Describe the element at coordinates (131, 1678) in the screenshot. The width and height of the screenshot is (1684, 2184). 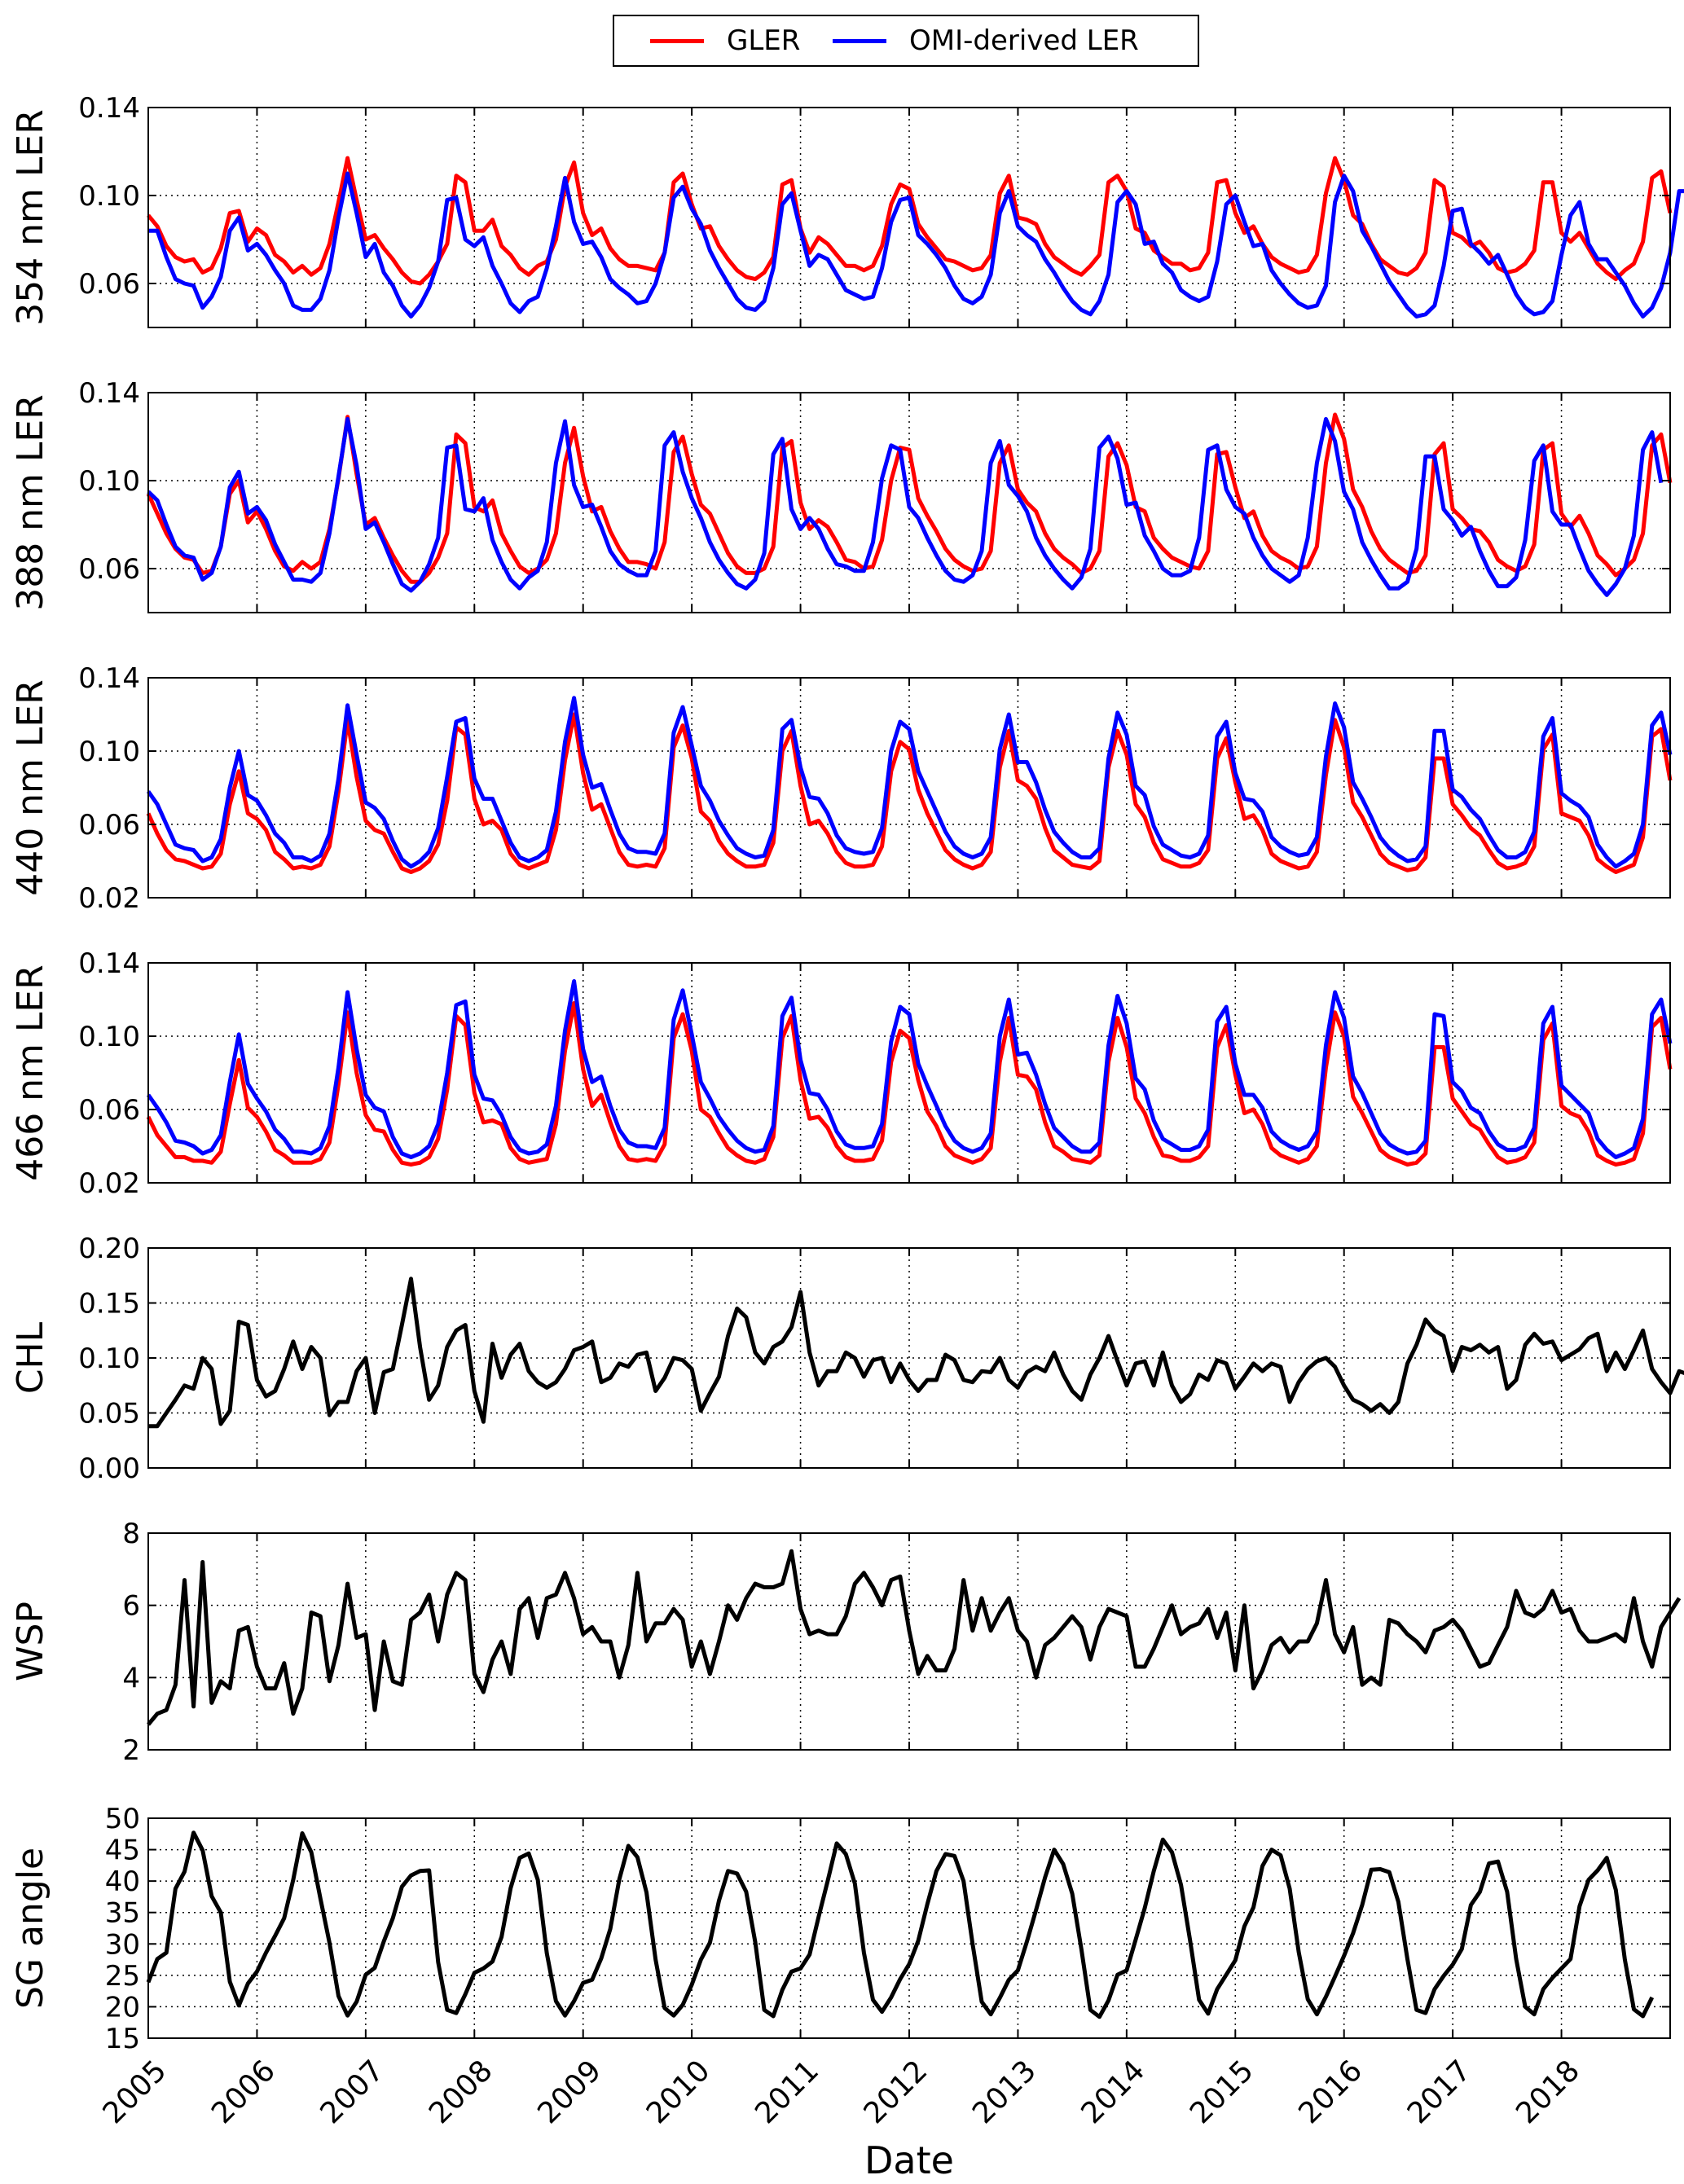
I see `ytick-label-5-1: 4` at that location.